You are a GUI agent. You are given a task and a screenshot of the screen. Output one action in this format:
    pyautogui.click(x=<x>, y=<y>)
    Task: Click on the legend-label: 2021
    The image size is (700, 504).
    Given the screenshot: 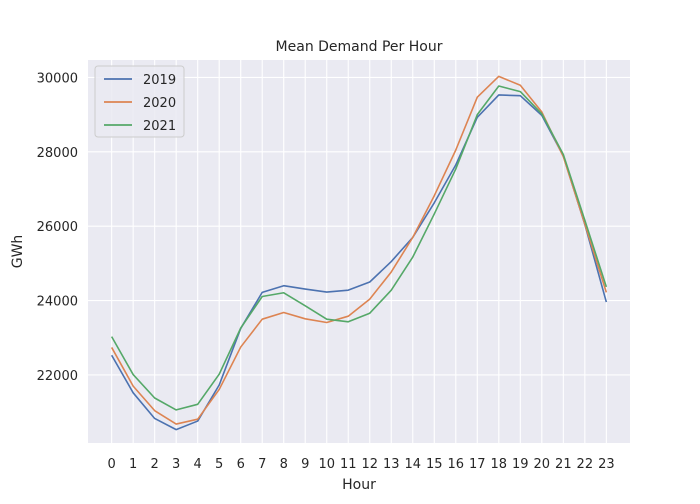 What is the action you would take?
    pyautogui.click(x=159, y=126)
    